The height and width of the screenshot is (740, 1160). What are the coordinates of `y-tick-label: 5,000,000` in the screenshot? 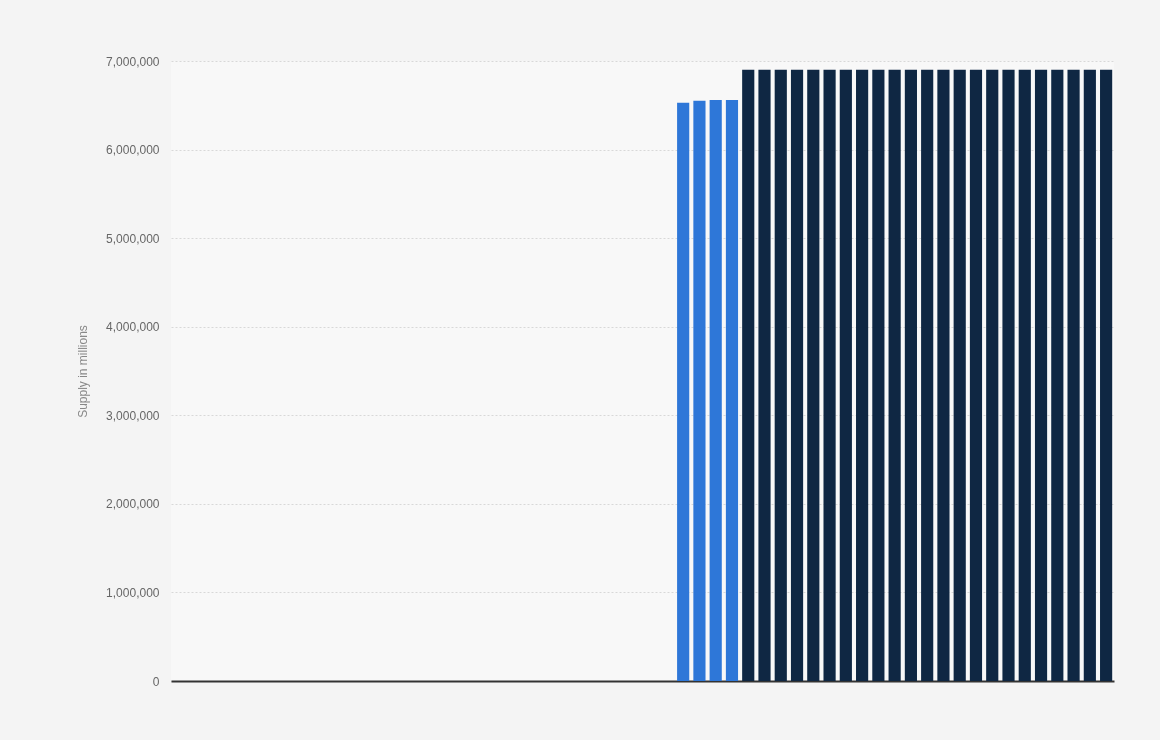 It's located at (133, 238).